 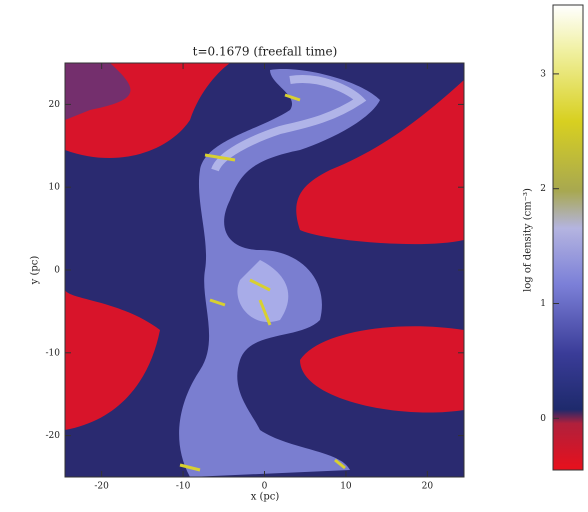 I want to click on x-tick-label: 0, so click(x=265, y=487).